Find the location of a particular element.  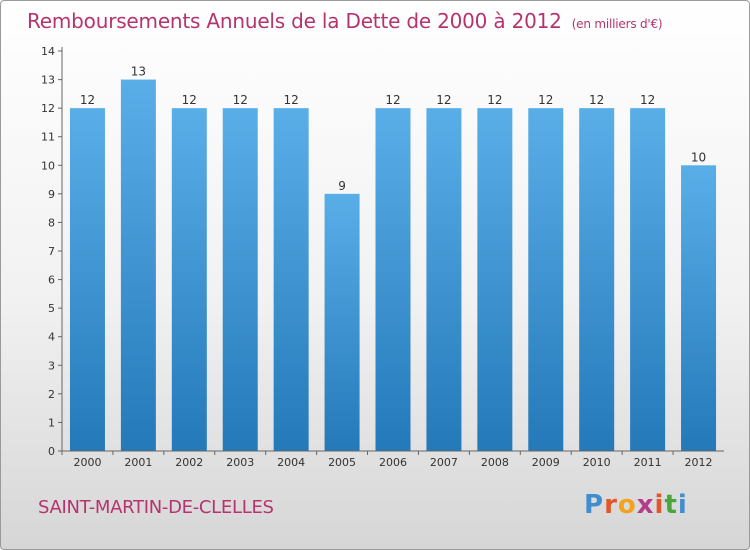

data-label-2009: 12 is located at coordinates (545, 100).